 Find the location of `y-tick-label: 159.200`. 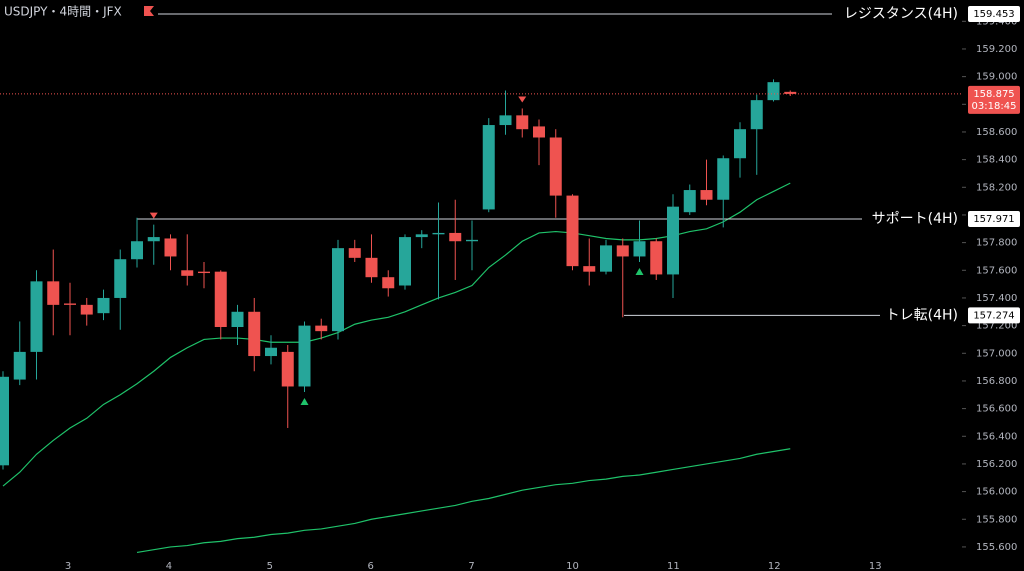

y-tick-label: 159.200 is located at coordinates (996, 49).